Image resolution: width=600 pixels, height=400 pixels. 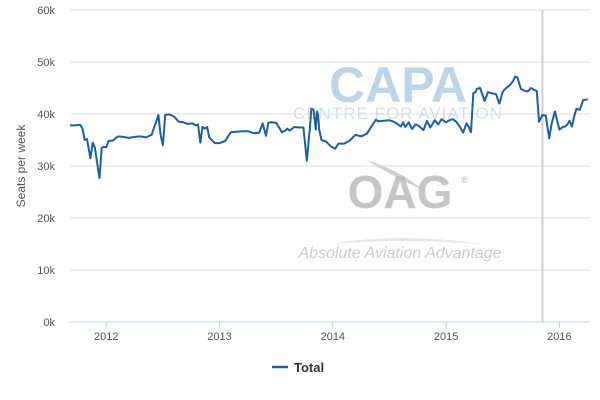 I want to click on y-axis: 0k 10k 20k 30k 40k 50k 60k, so click(x=46, y=167).